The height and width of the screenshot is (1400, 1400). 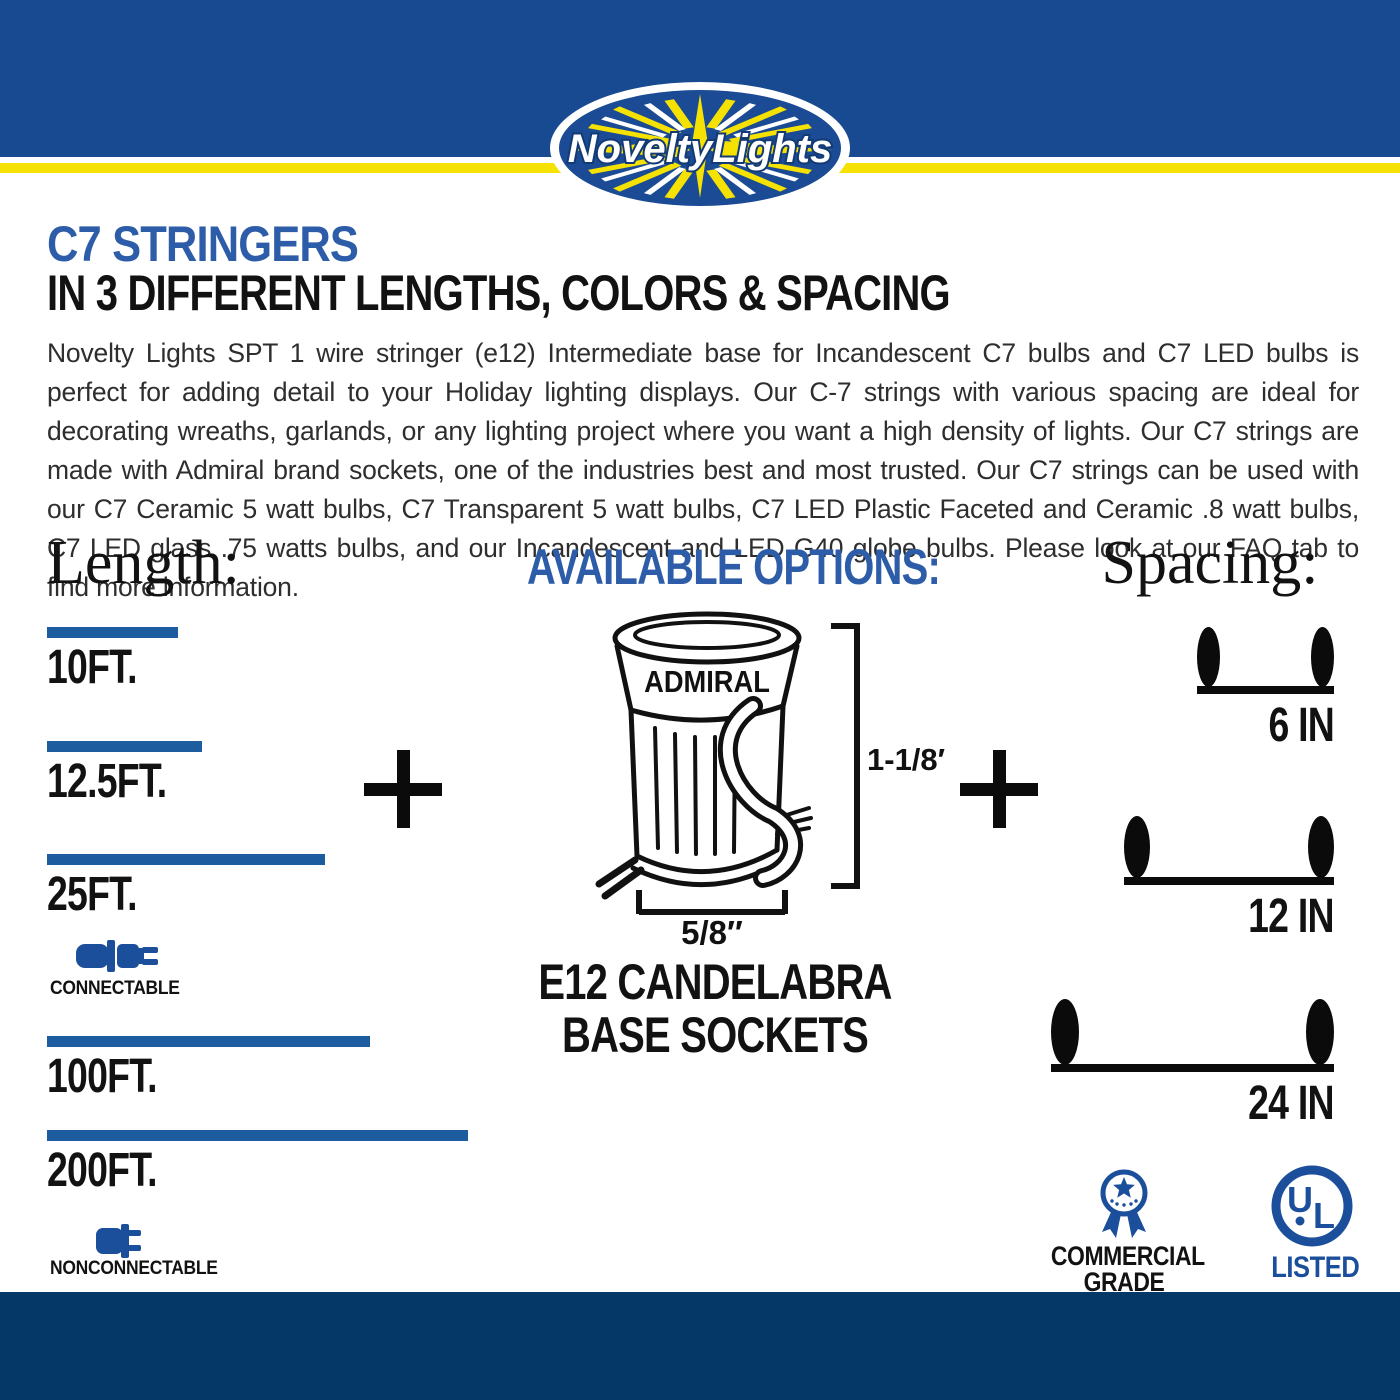 I want to click on spacing-diagram-24in: 24 IN, so click(x=1193, y=1064).